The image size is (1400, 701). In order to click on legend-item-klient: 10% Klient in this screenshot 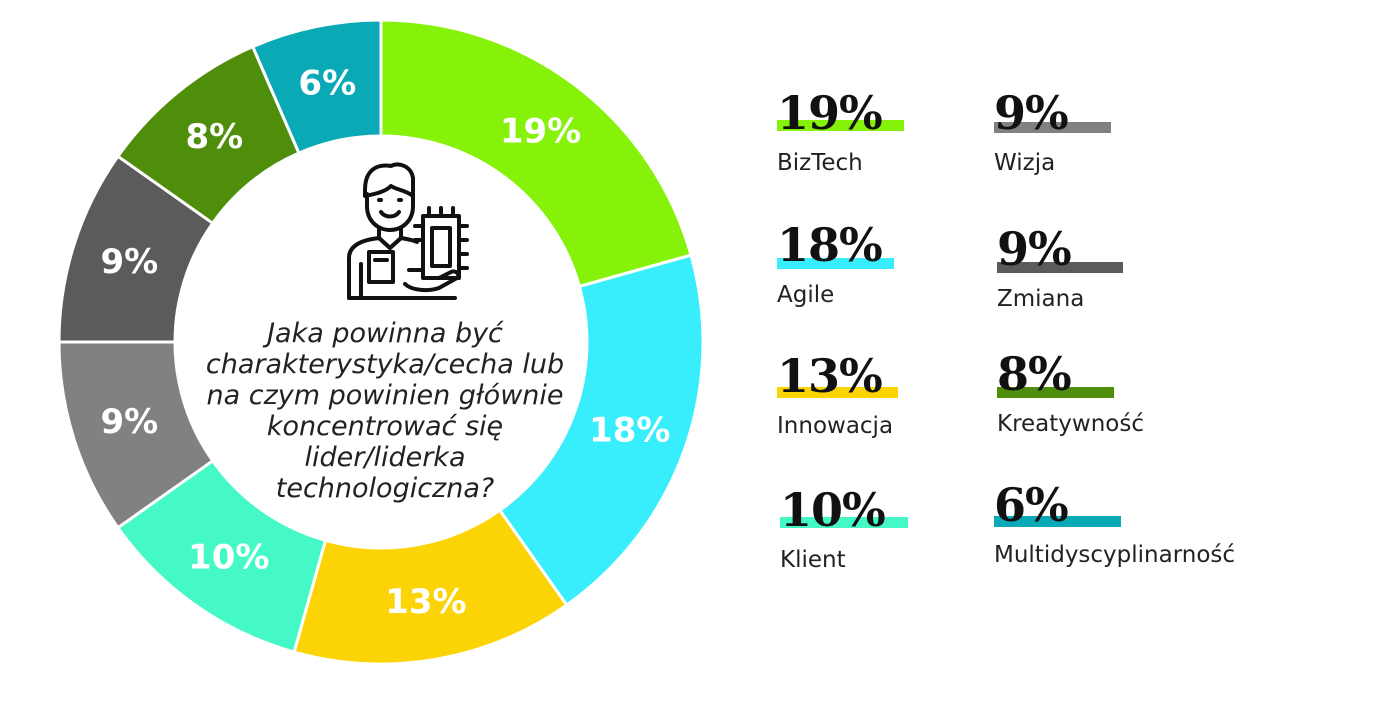, I will do `click(925, 541)`.